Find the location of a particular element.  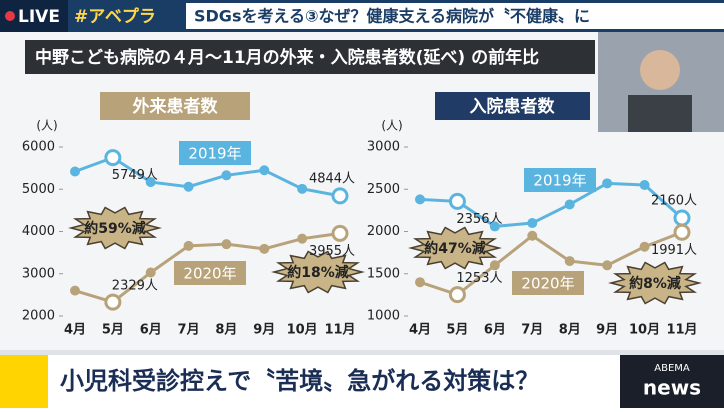

y-tick-label: 4000 is located at coordinates (38, 231).